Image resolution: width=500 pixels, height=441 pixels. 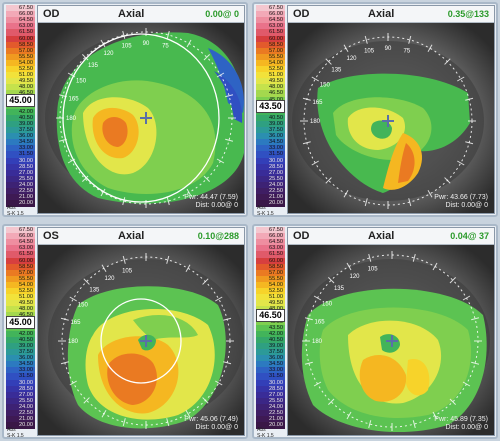 What do you see at coordinates (270, 285) in the screenshot?
I see `scale-tick: 54.00` at bounding box center [270, 285].